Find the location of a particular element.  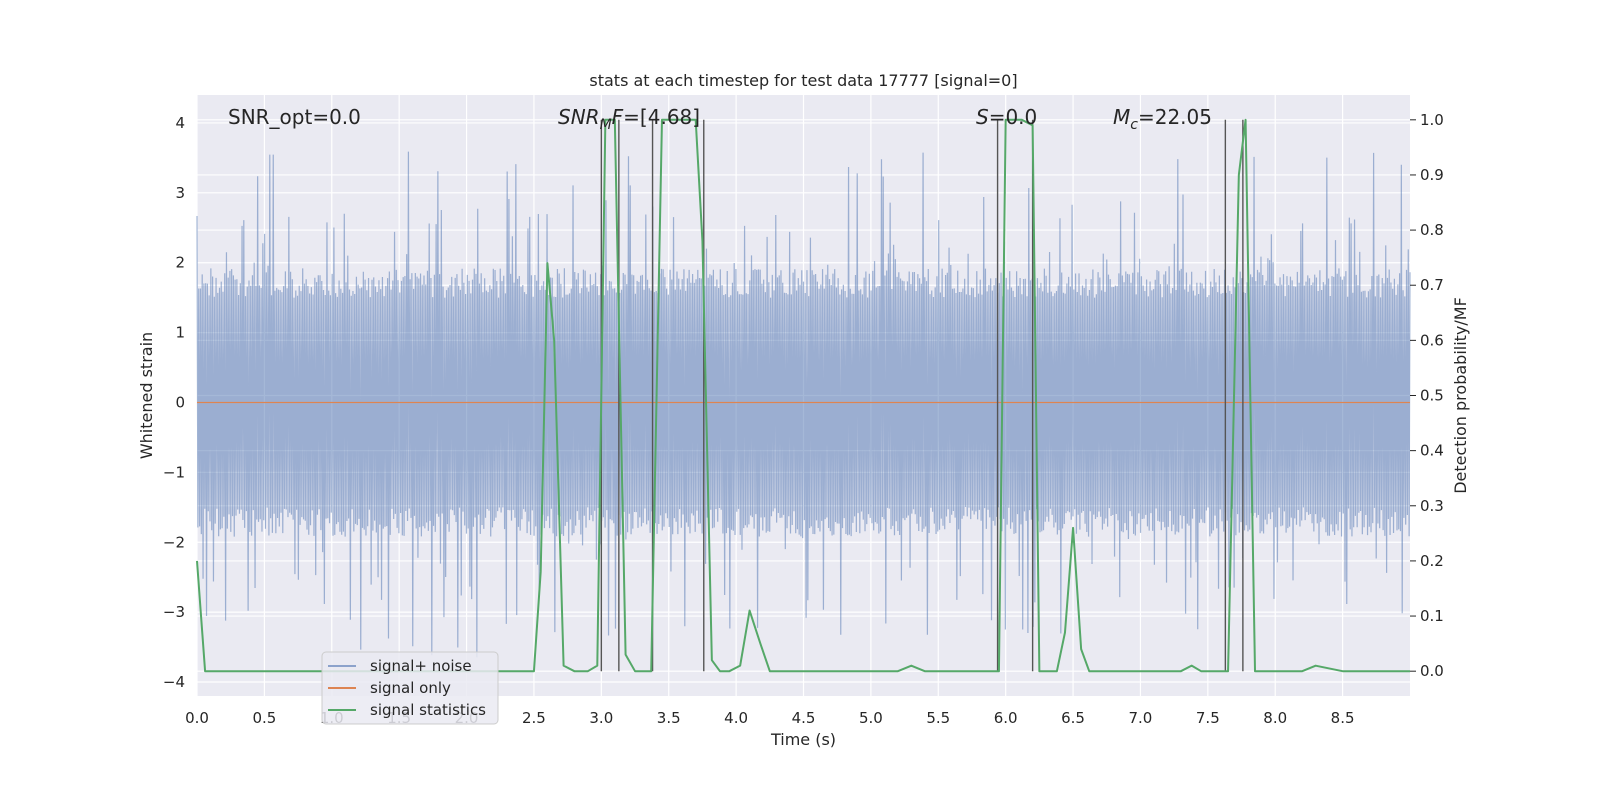

x-tick-label: 5.0 is located at coordinates (871, 718).